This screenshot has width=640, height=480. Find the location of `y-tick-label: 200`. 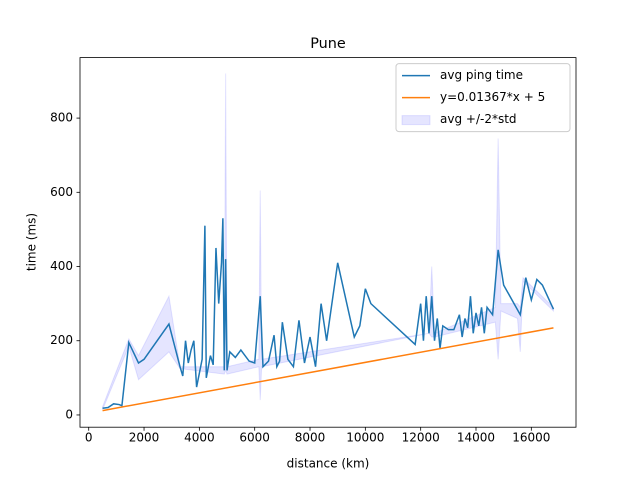

y-tick-label: 200 is located at coordinates (61, 340).